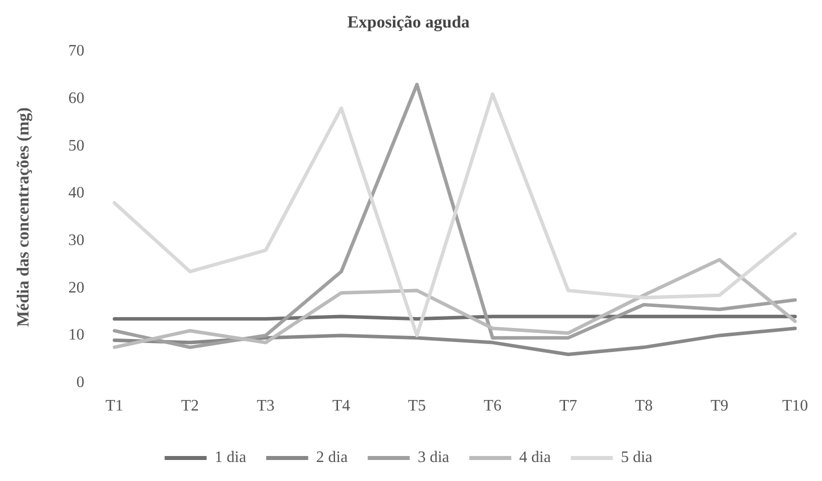 This screenshot has width=822, height=481. What do you see at coordinates (190, 406) in the screenshot?
I see `x-tick-label: T2` at bounding box center [190, 406].